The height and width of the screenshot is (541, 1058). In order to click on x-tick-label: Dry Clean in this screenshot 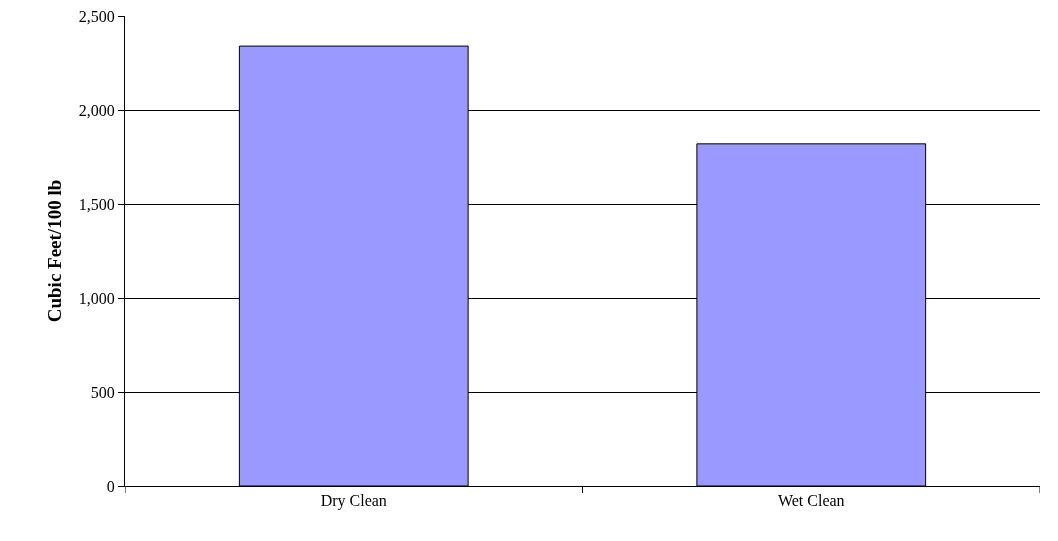, I will do `click(353, 501)`.